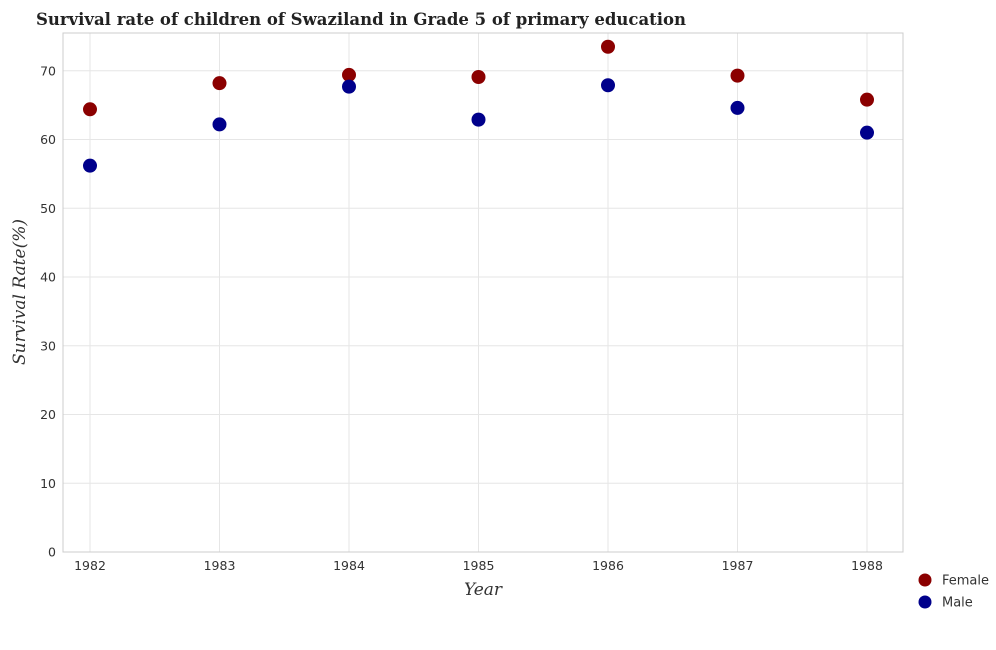 This screenshot has height=650, width=996. I want to click on female-point-1986, so click(608, 47).